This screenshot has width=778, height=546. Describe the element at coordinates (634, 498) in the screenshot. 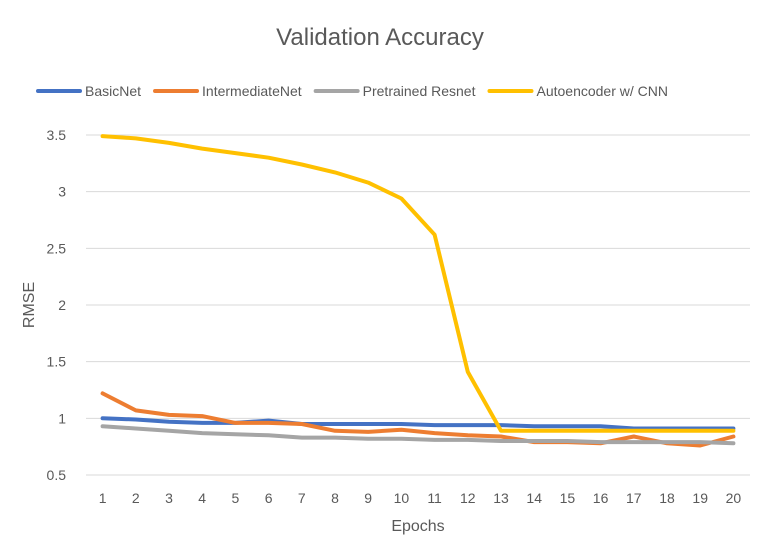

I see `x-tick-label: 17` at that location.